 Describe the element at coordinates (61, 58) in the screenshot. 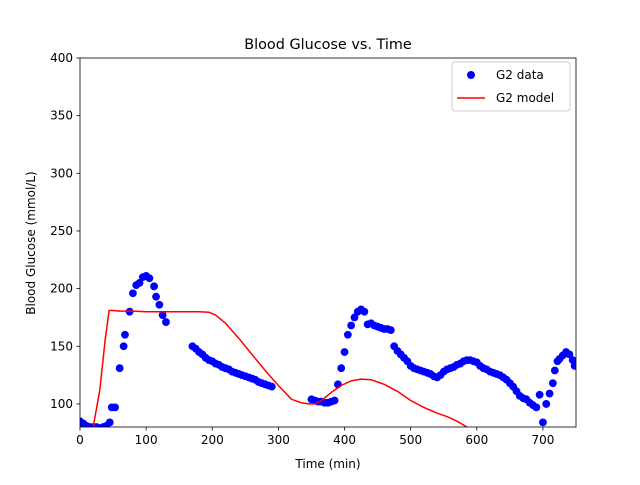

I see `y-tick-label: 400` at that location.